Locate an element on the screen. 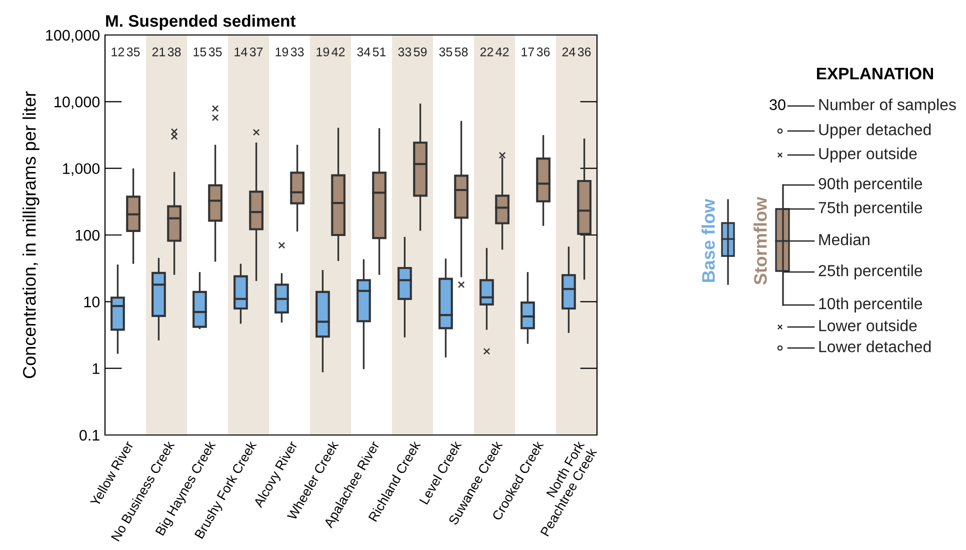 Image resolution: width=966 pixels, height=550 pixels. legend-label: Stormflow is located at coordinates (760, 240).